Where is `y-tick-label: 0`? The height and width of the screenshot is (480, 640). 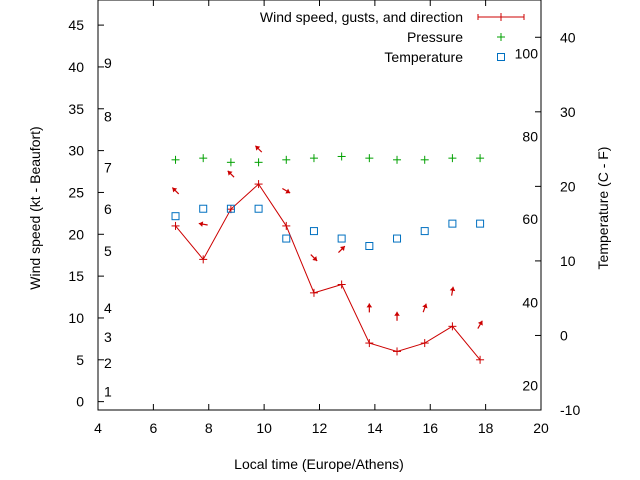 y-tick-label: 0 is located at coordinates (80, 402).